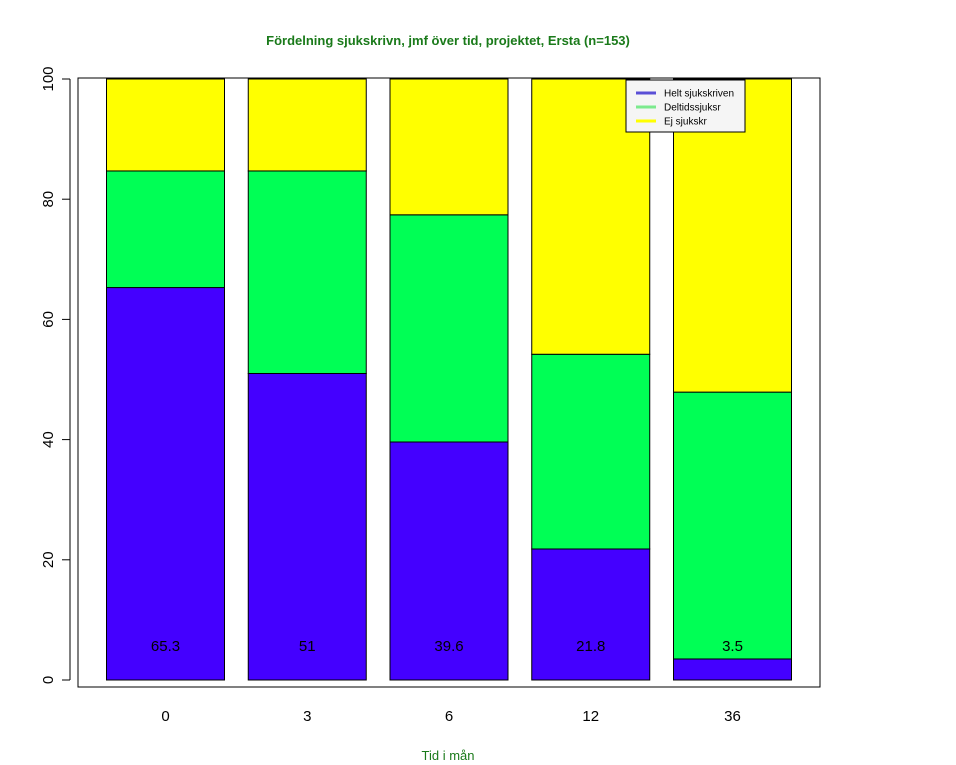 This screenshot has width=956, height=765. Describe the element at coordinates (48, 319) in the screenshot. I see `y-tick-label: 60` at that location.